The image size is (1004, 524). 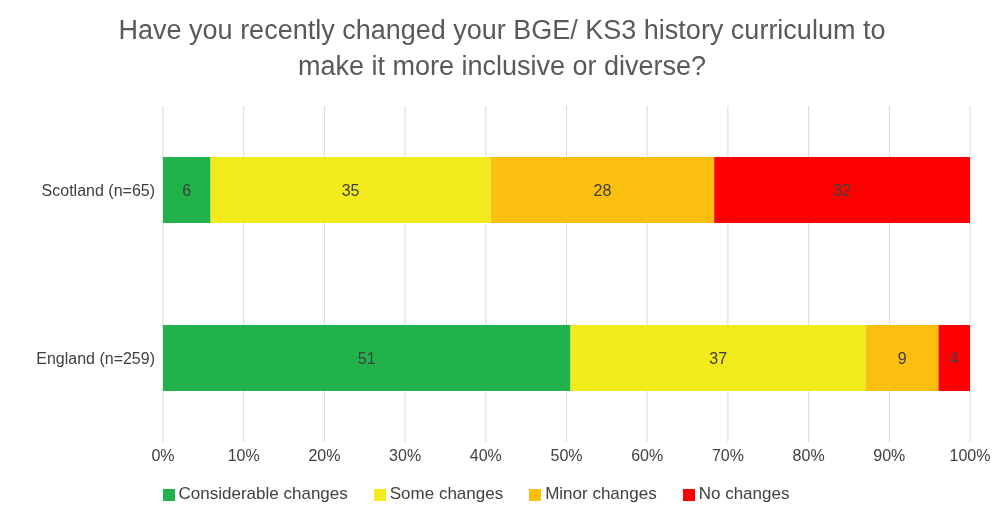 I want to click on chart-title: Have you recently changed your BGE/ KS3 history curriculum to make it more inclusive or diverse?, so click(x=502, y=48).